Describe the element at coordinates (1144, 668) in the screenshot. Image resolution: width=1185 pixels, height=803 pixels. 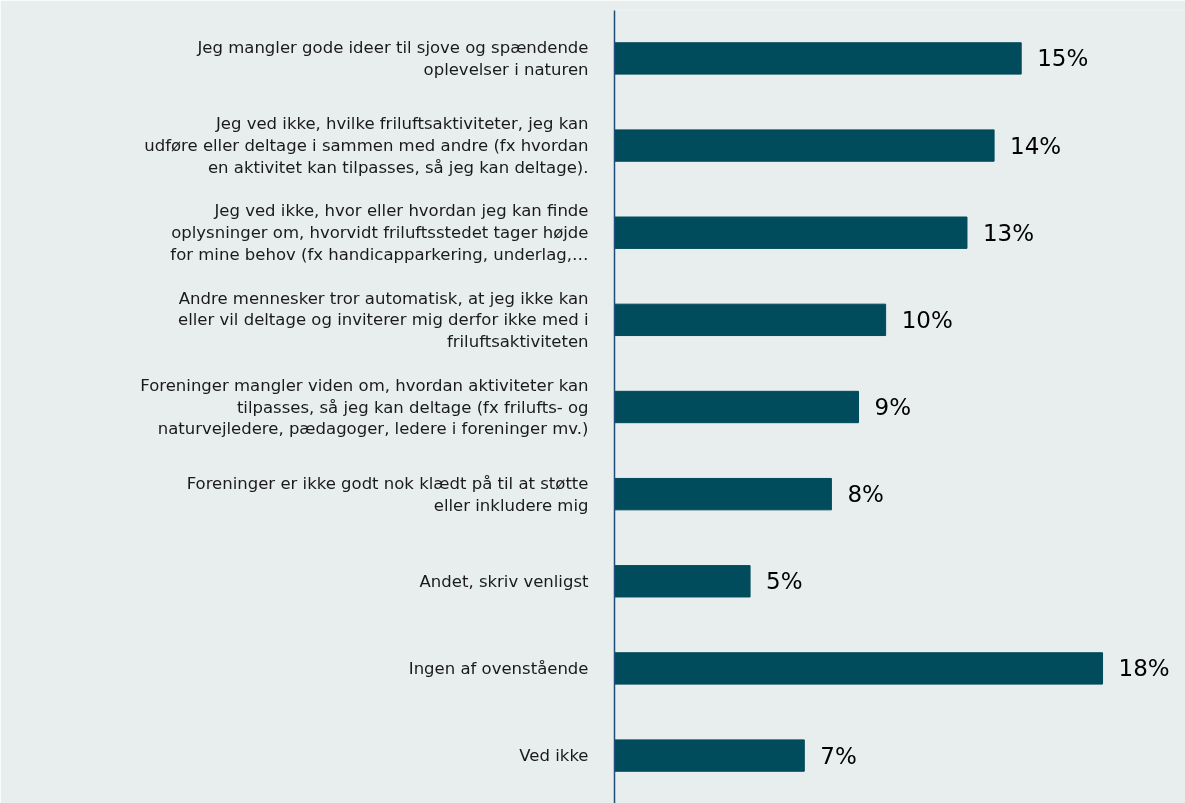
I see `data-label: 18%` at that location.